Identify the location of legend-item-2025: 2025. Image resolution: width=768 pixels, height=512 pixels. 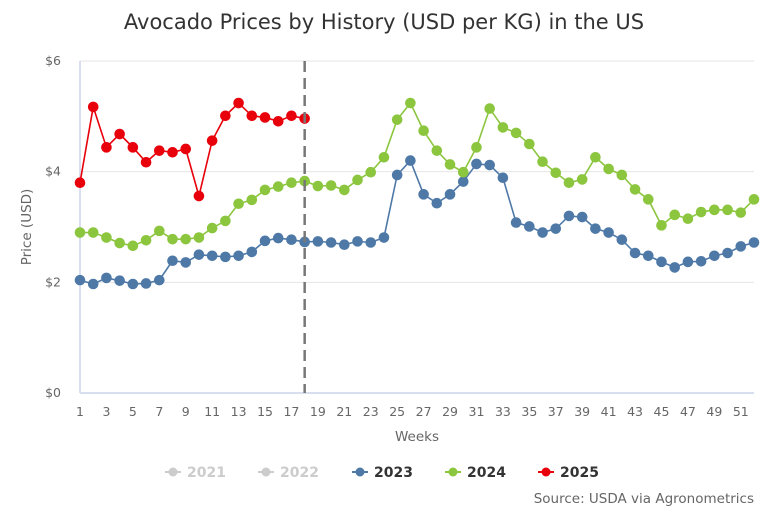
(568, 473).